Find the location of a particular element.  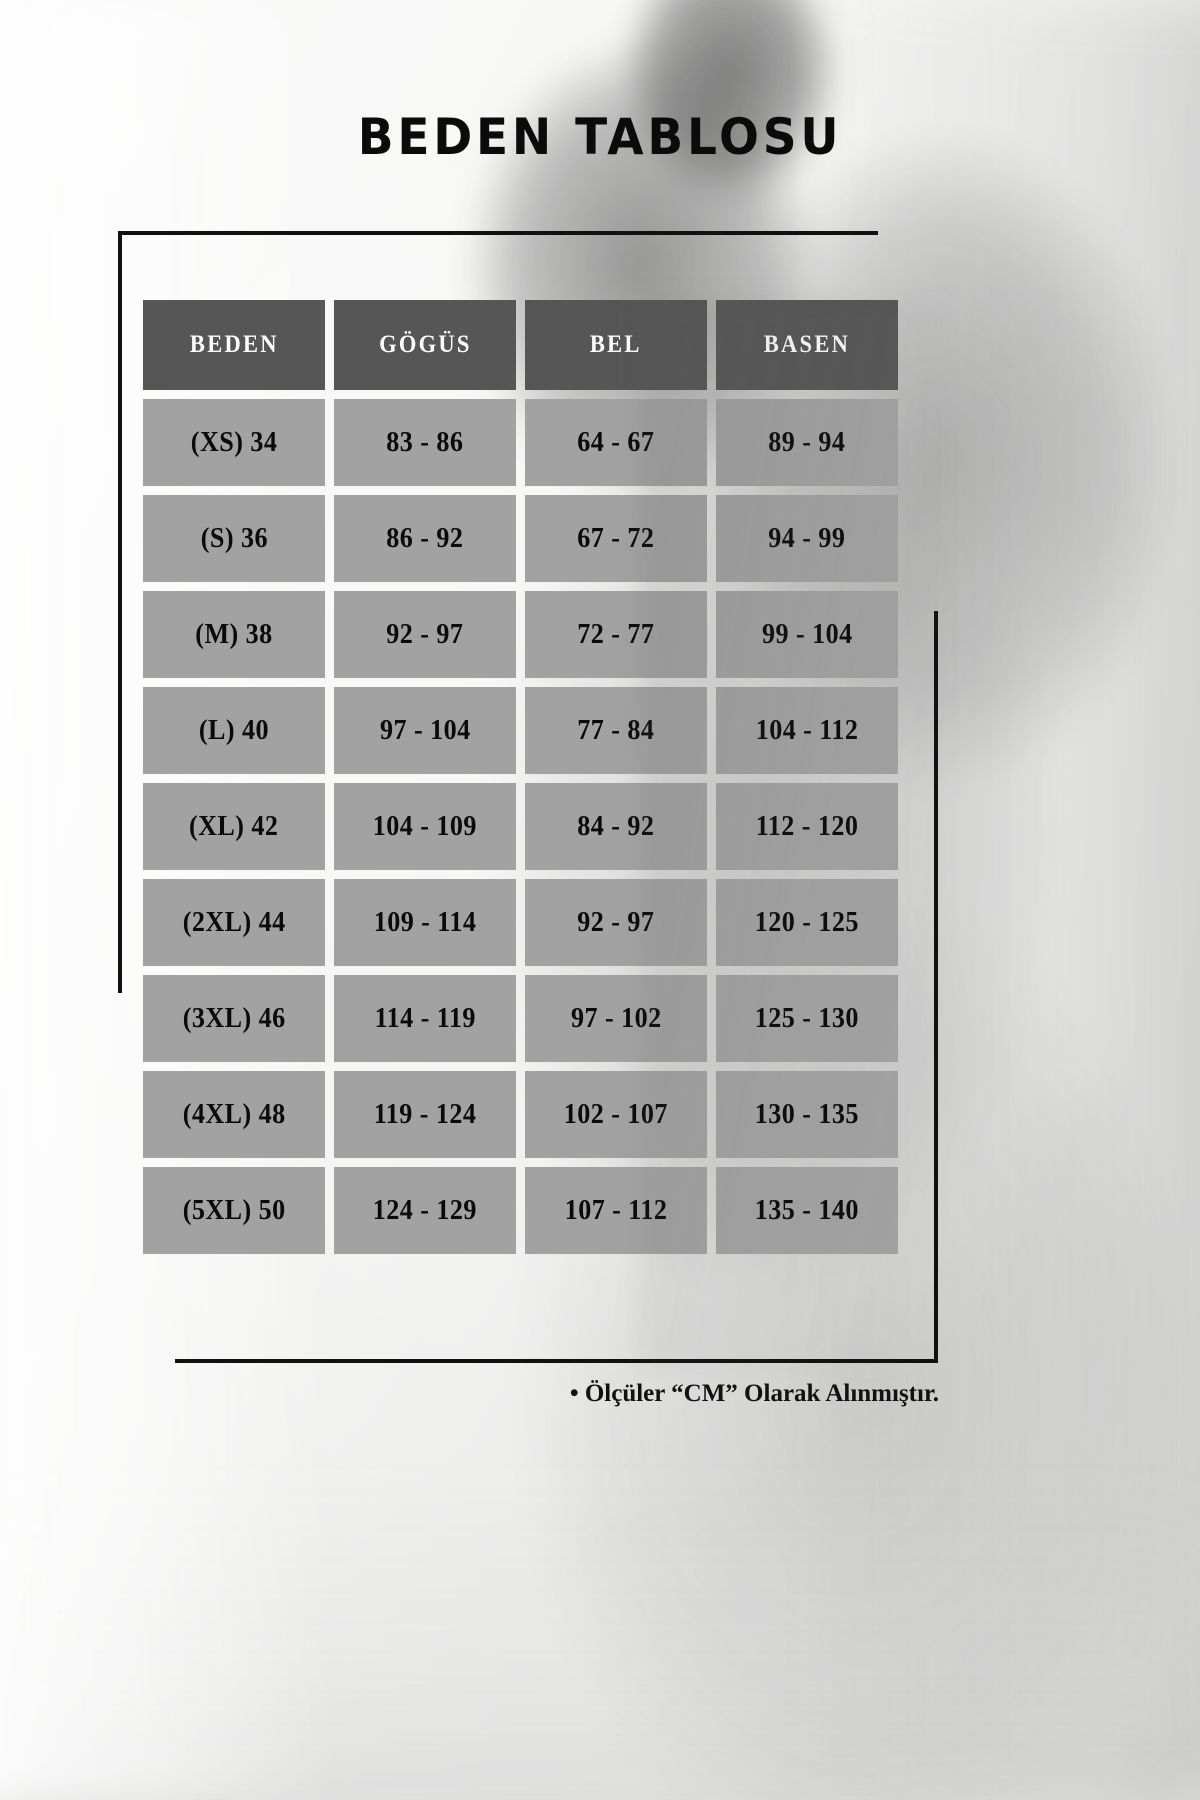

table-cell: 112 - 120 is located at coordinates (807, 826).